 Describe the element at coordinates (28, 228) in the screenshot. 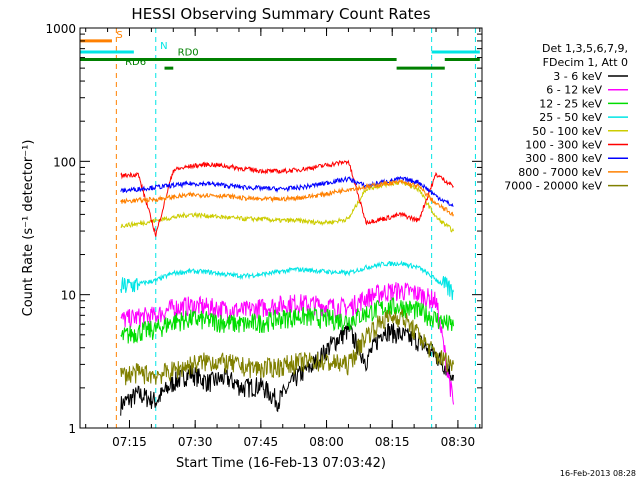

I see `y-axis-label: Count Rate (s⁻¹ detector⁻¹)` at that location.